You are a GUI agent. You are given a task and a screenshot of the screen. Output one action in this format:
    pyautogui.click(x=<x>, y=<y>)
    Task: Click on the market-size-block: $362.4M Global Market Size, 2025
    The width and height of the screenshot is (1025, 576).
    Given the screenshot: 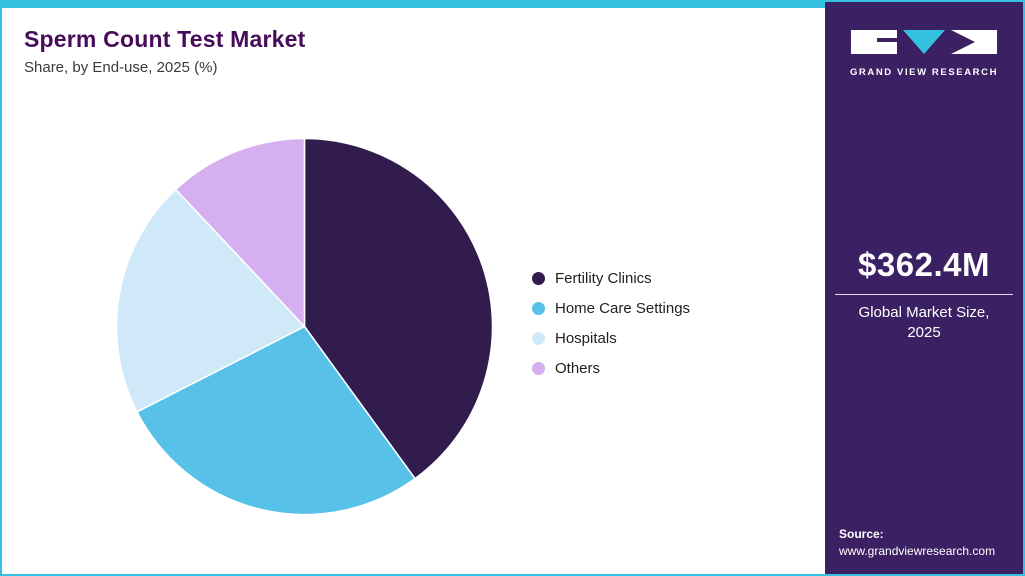 What is the action you would take?
    pyautogui.click(x=924, y=295)
    